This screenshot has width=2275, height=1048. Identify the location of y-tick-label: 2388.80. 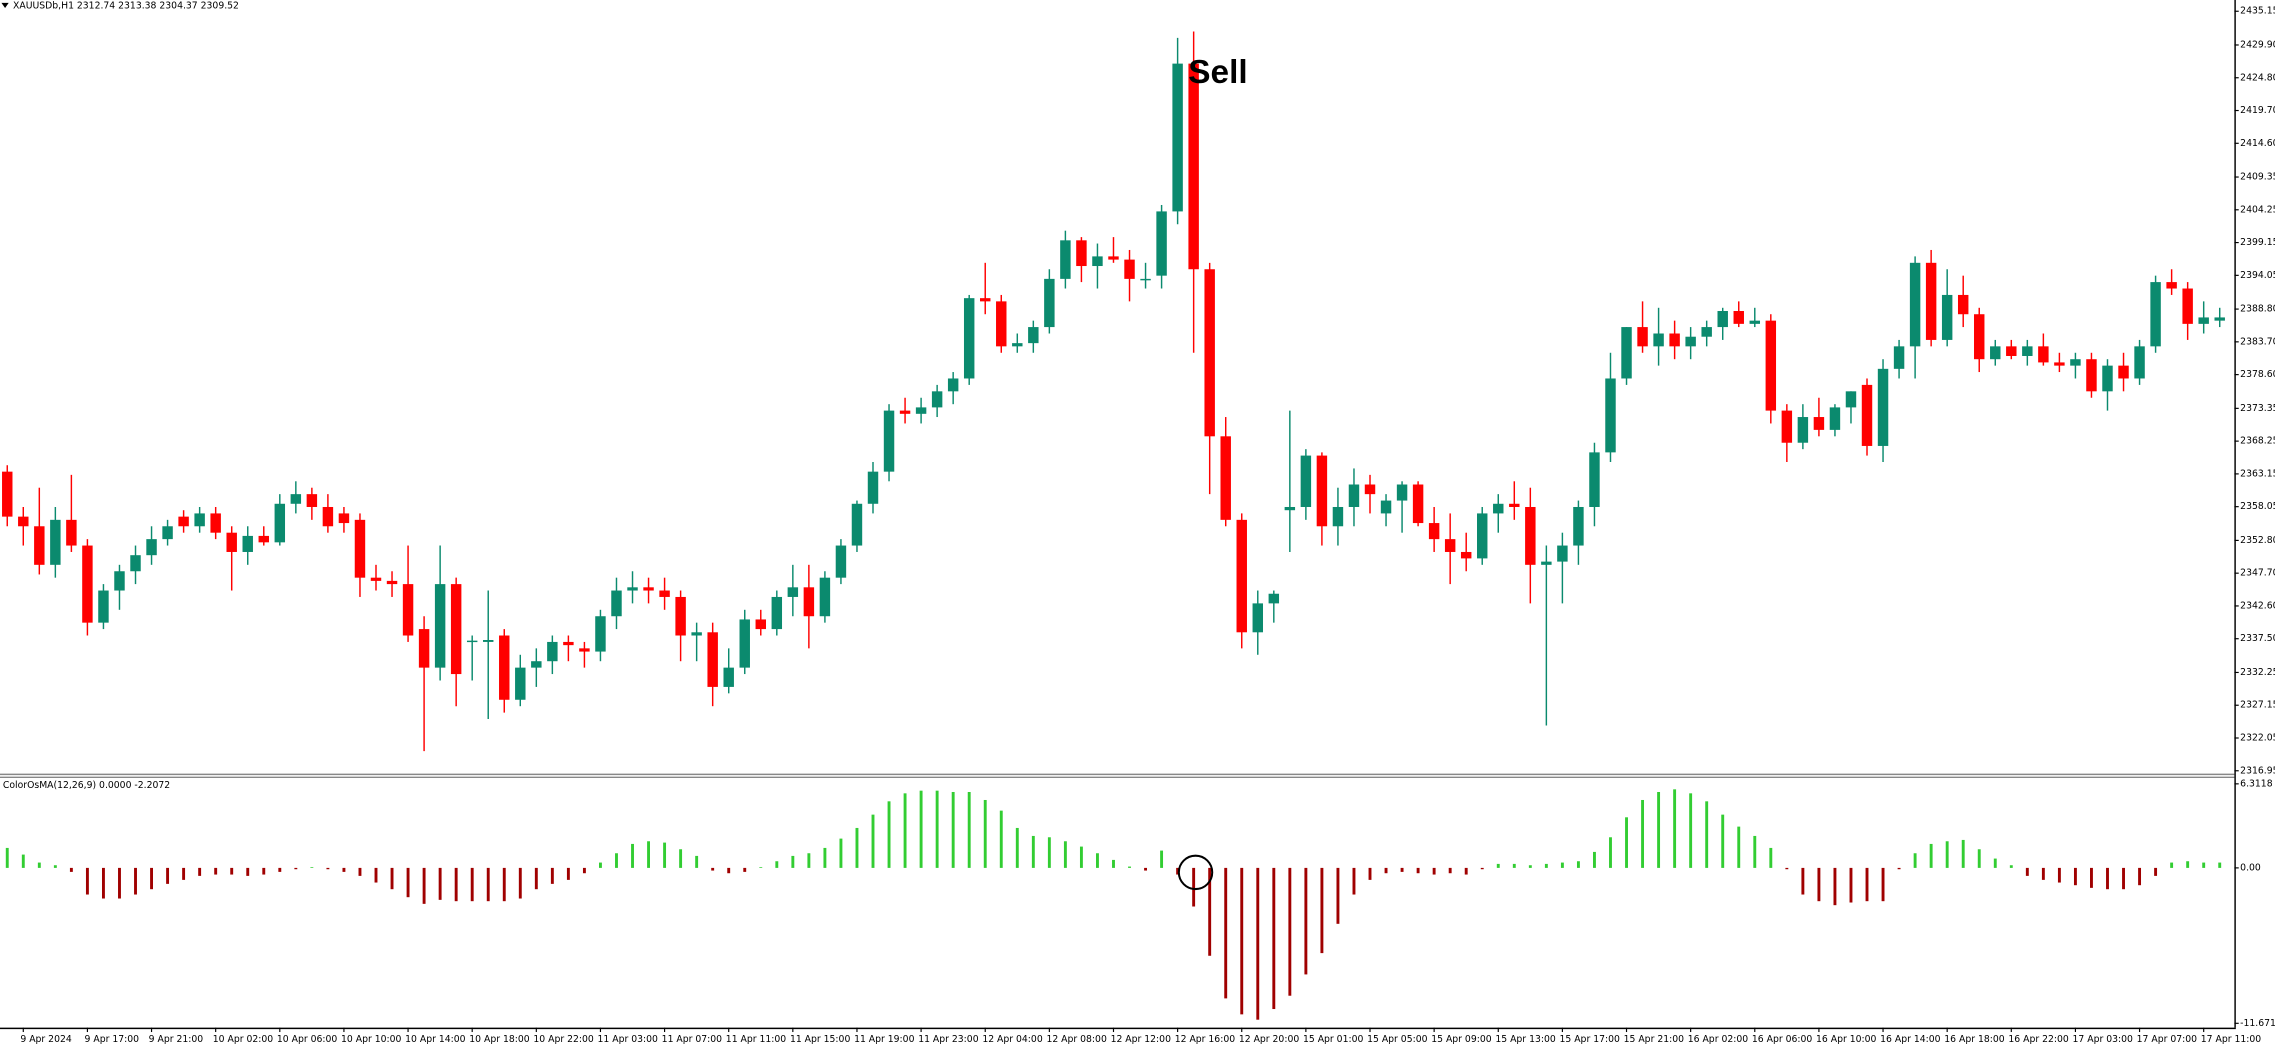
(2257, 309).